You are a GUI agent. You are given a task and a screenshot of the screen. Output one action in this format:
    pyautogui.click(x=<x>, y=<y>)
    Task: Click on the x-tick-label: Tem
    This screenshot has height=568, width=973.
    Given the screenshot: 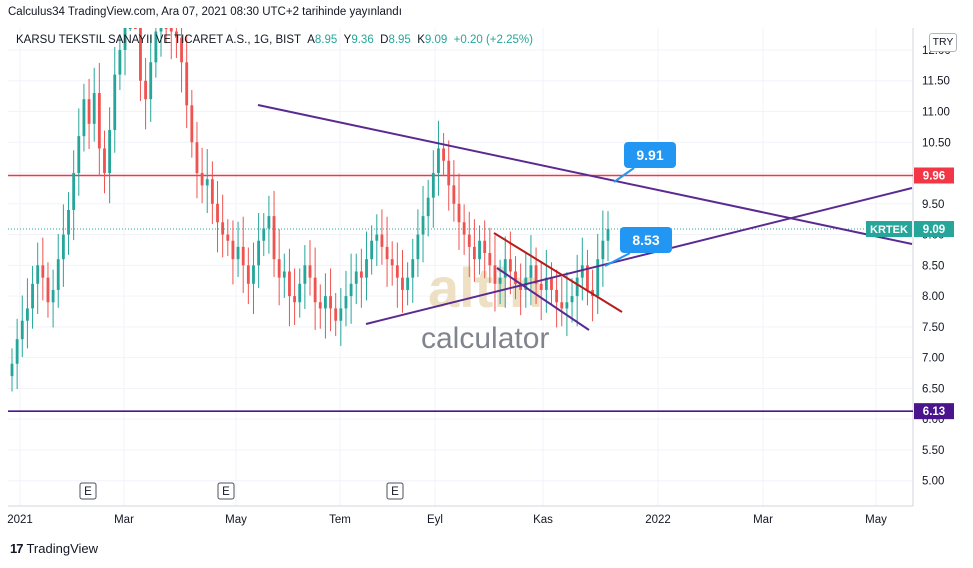 What is the action you would take?
    pyautogui.click(x=340, y=520)
    